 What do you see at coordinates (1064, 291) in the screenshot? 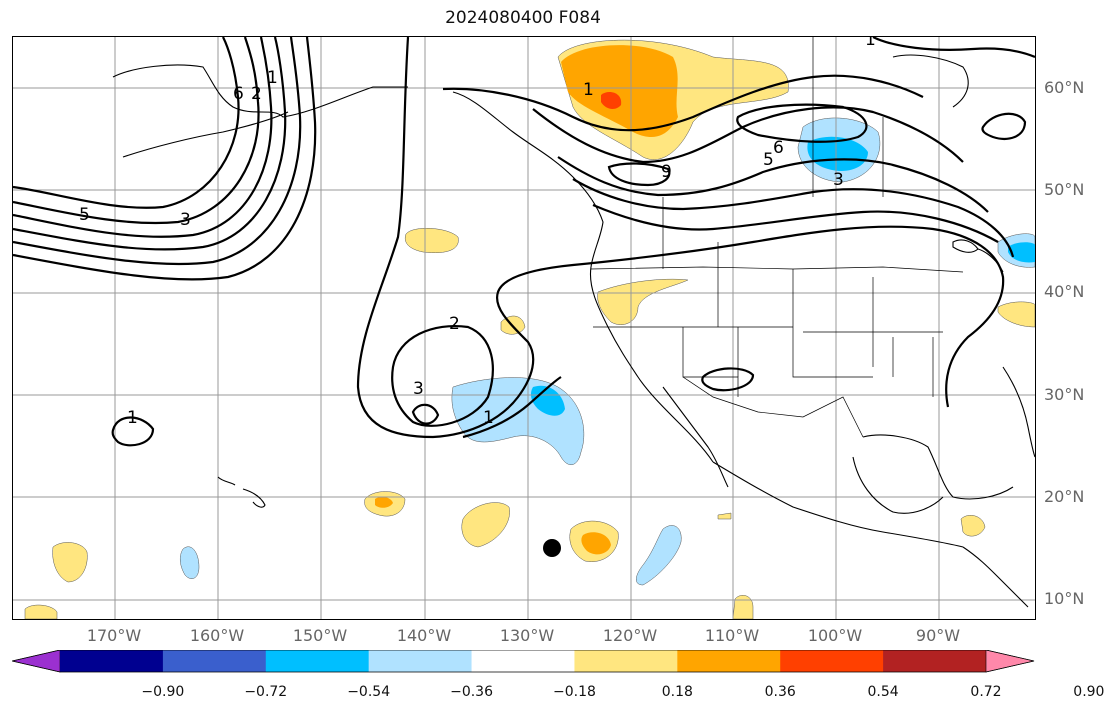
I see `lat-label: 40°N` at bounding box center [1064, 291].